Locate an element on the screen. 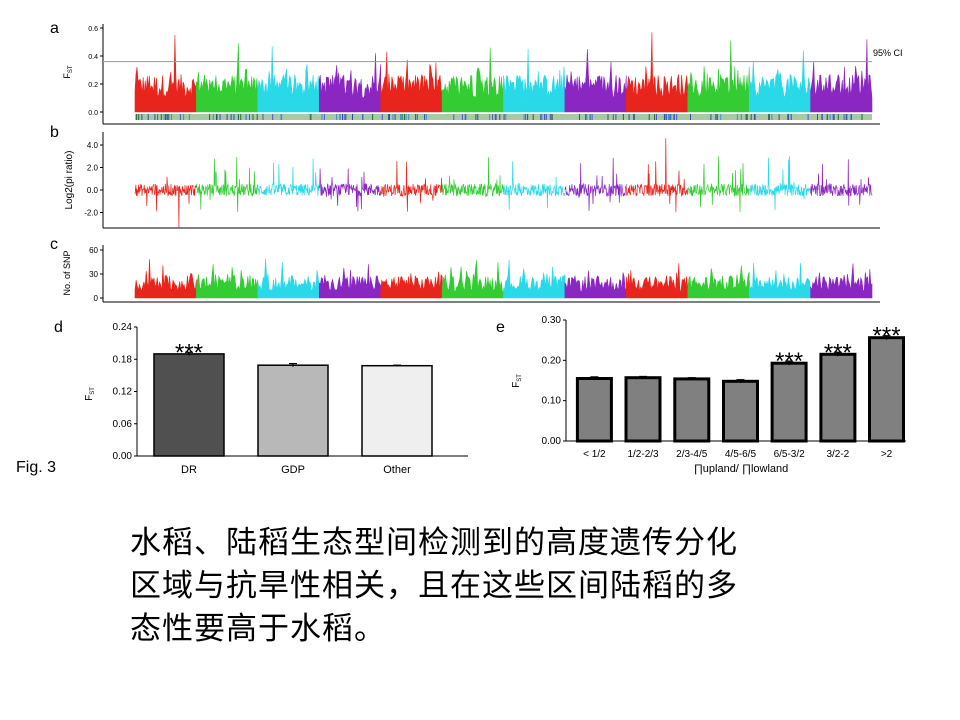  panel-c-y-tick-label: 0 is located at coordinates (96, 298).